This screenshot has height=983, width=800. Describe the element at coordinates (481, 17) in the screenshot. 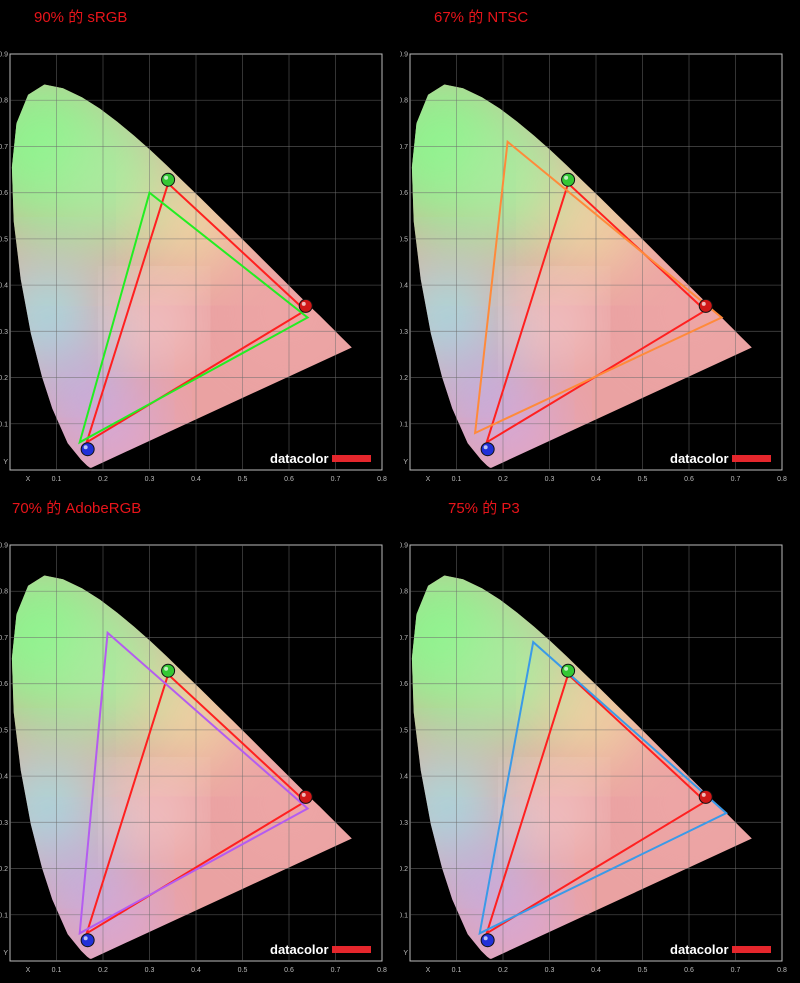

I see `chart-title: 67% 的 NTSC` at that location.